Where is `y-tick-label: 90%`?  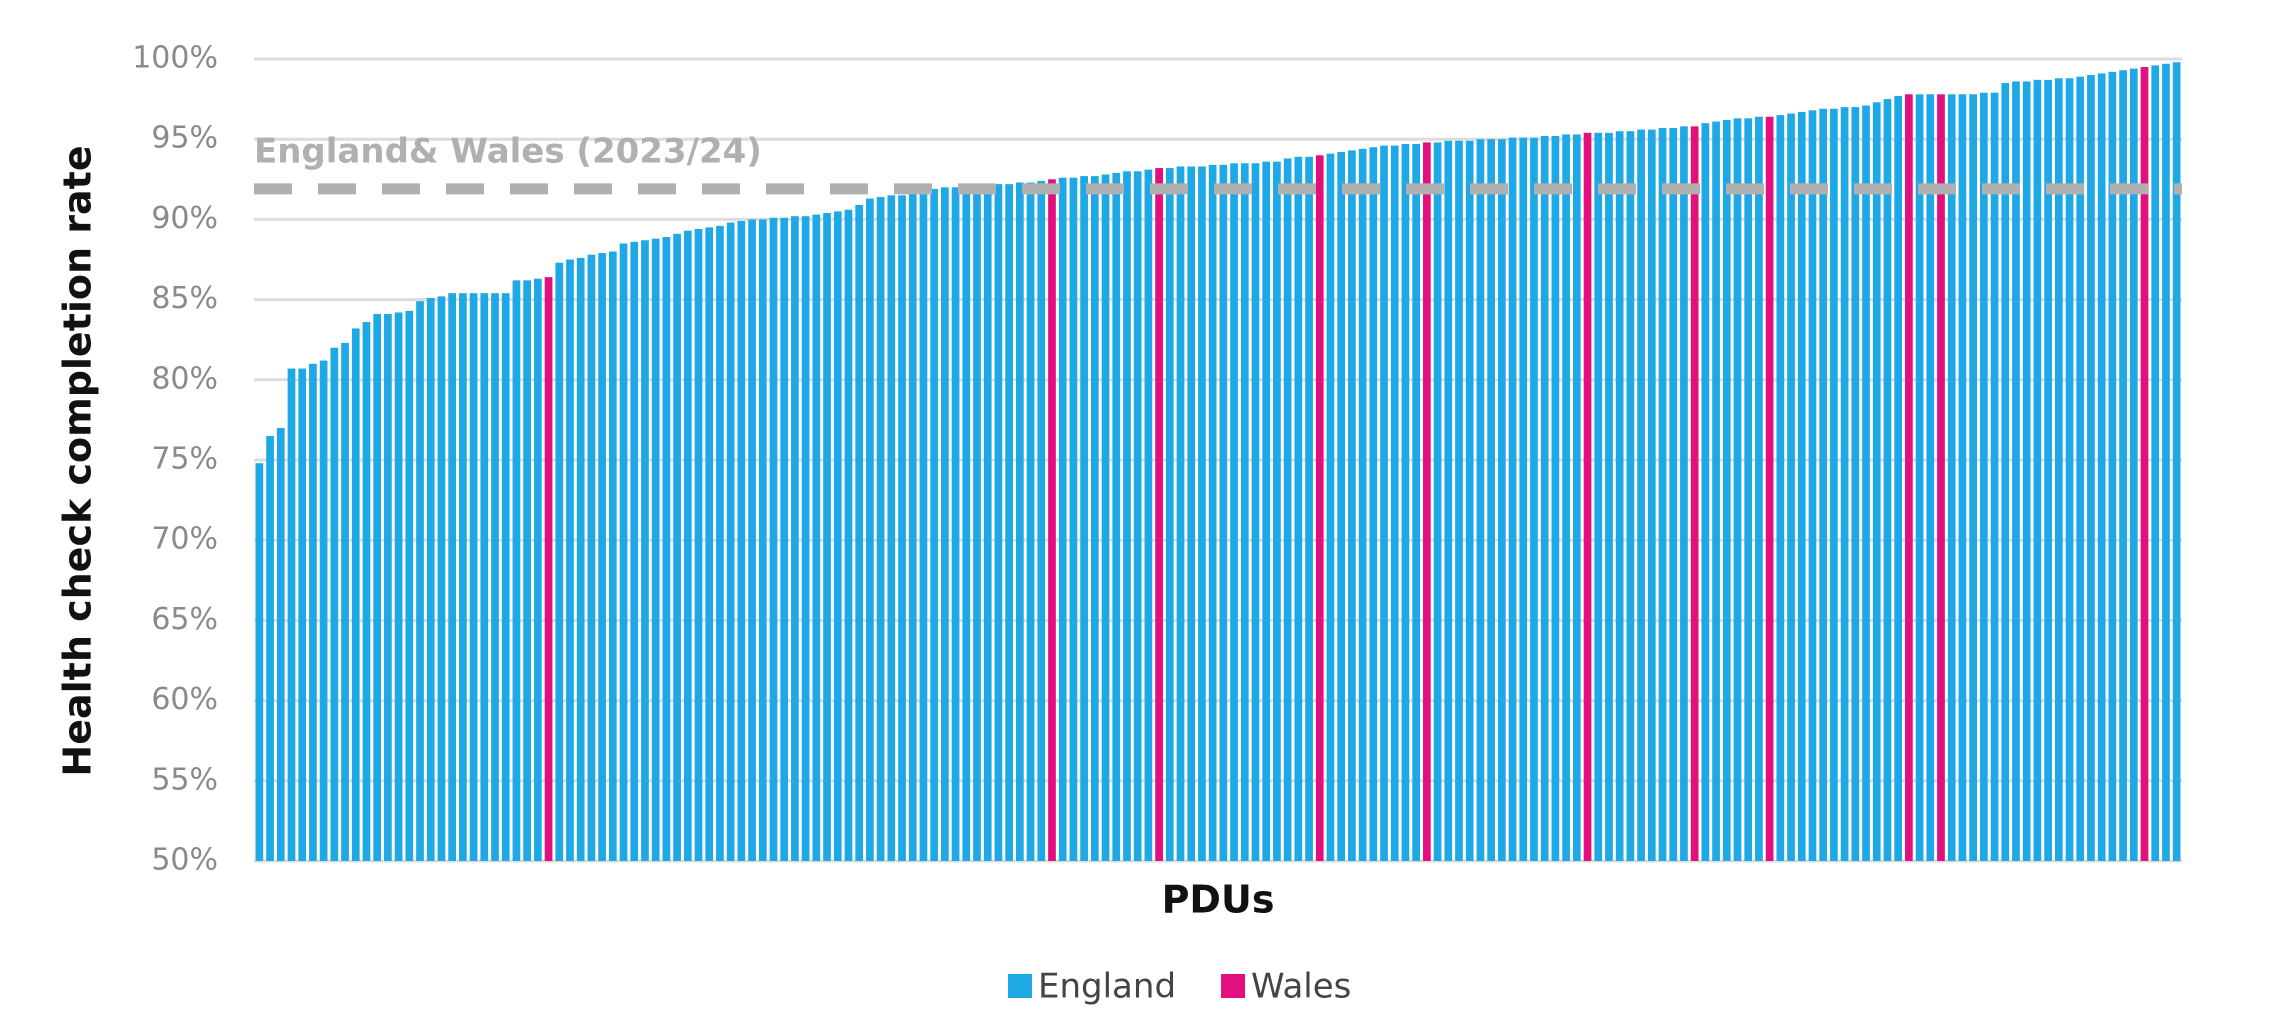
y-tick-label: 90% is located at coordinates (184, 218).